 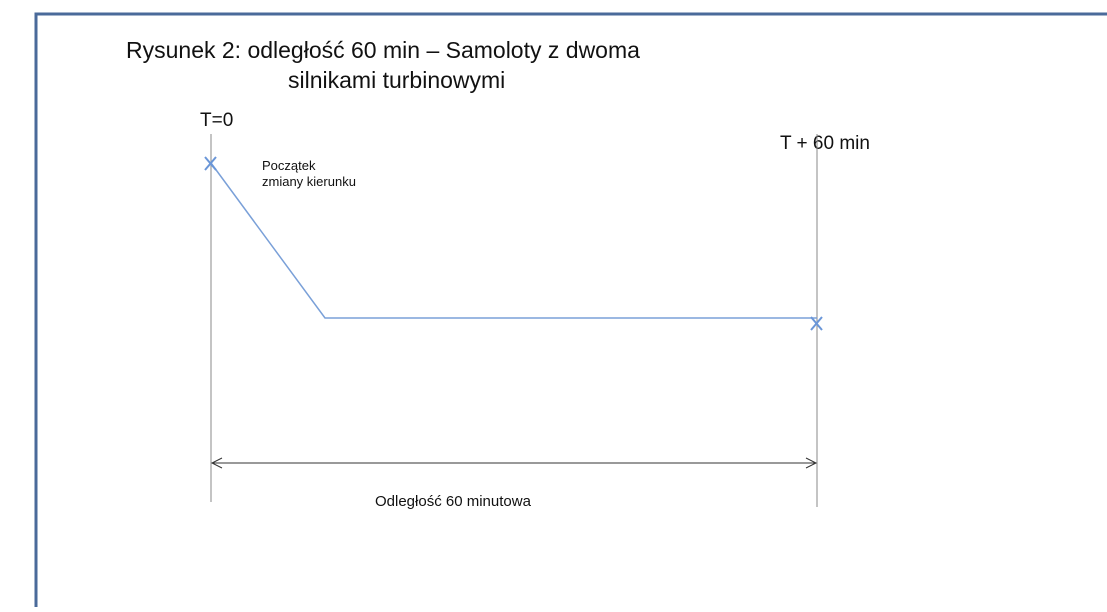 I want to click on end-marker, so click(x=816, y=323).